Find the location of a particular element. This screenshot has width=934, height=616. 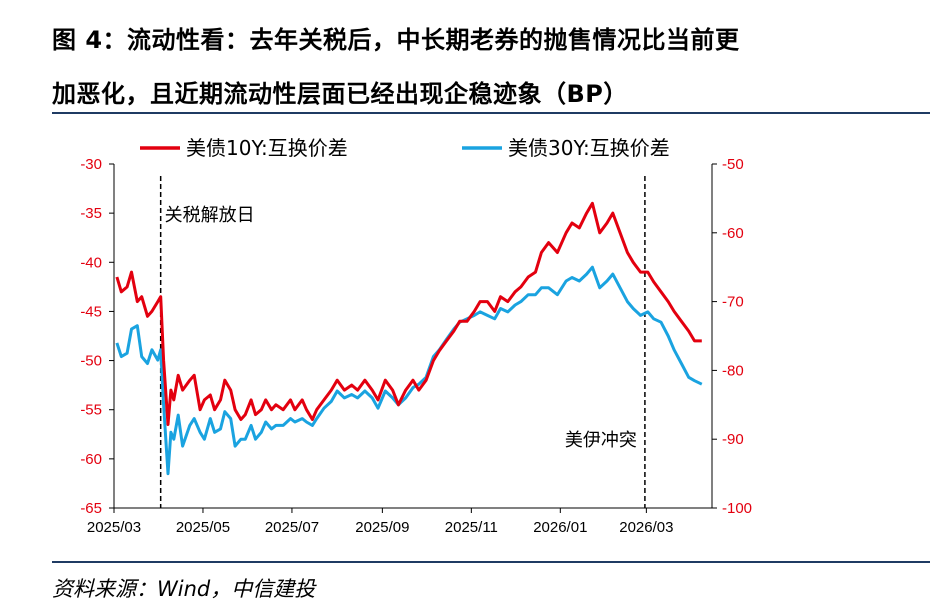

left-y-tick-label: -30 is located at coordinates (91, 164).